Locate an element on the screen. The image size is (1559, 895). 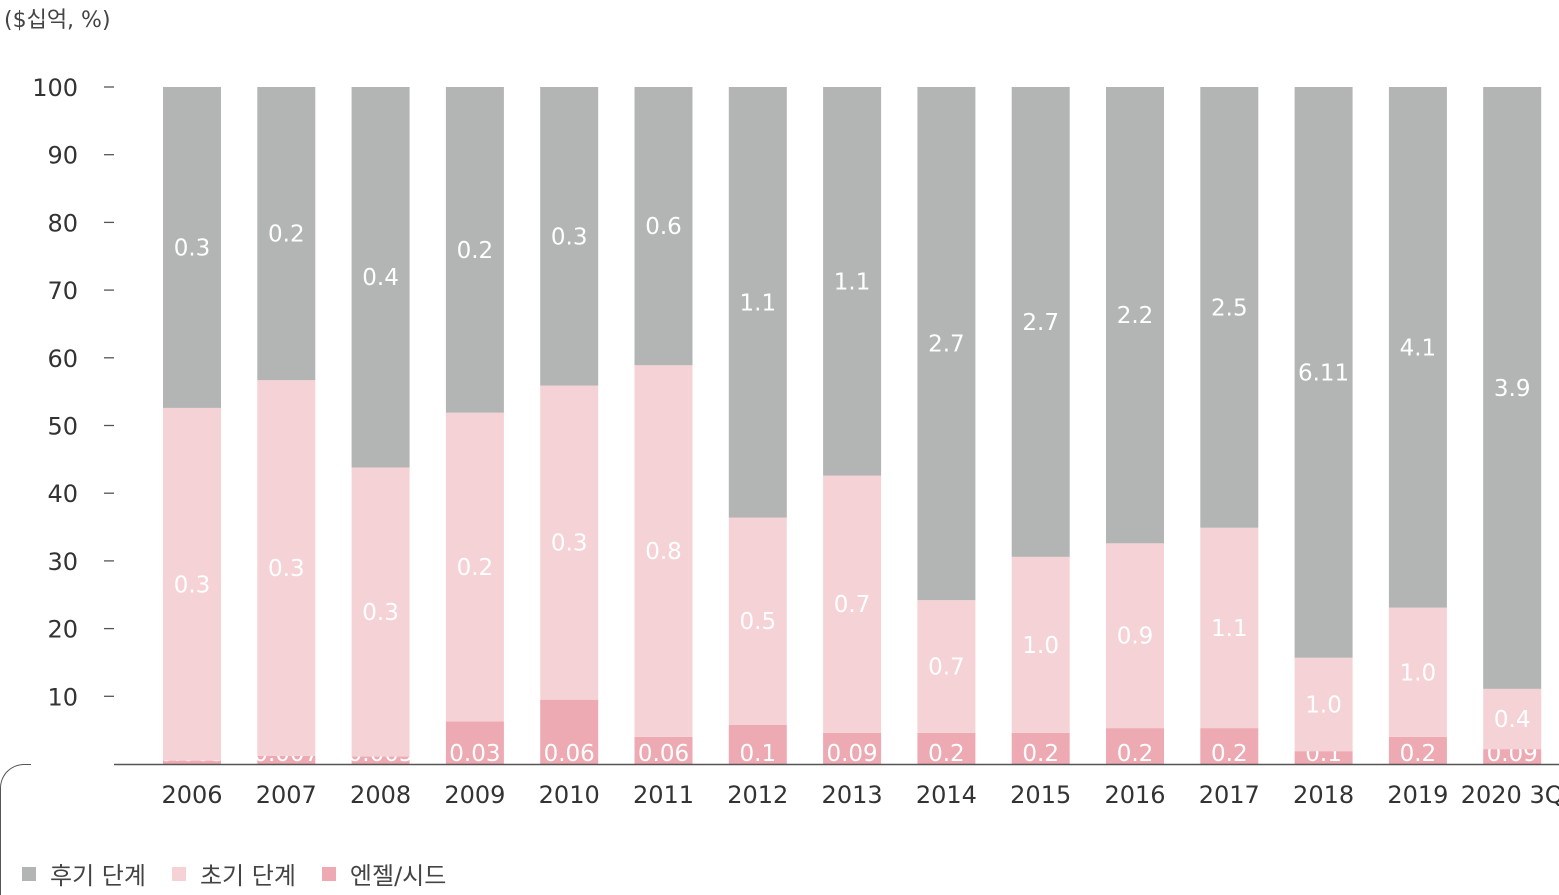
x-category-label: 2011 is located at coordinates (663, 795).